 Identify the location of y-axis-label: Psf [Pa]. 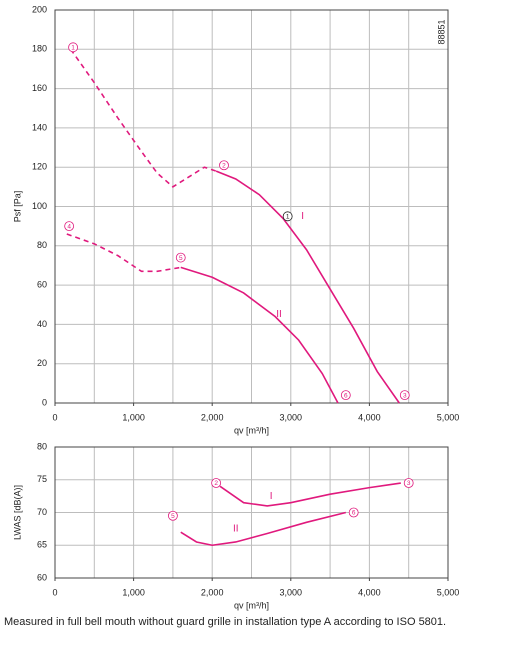
(17, 207).